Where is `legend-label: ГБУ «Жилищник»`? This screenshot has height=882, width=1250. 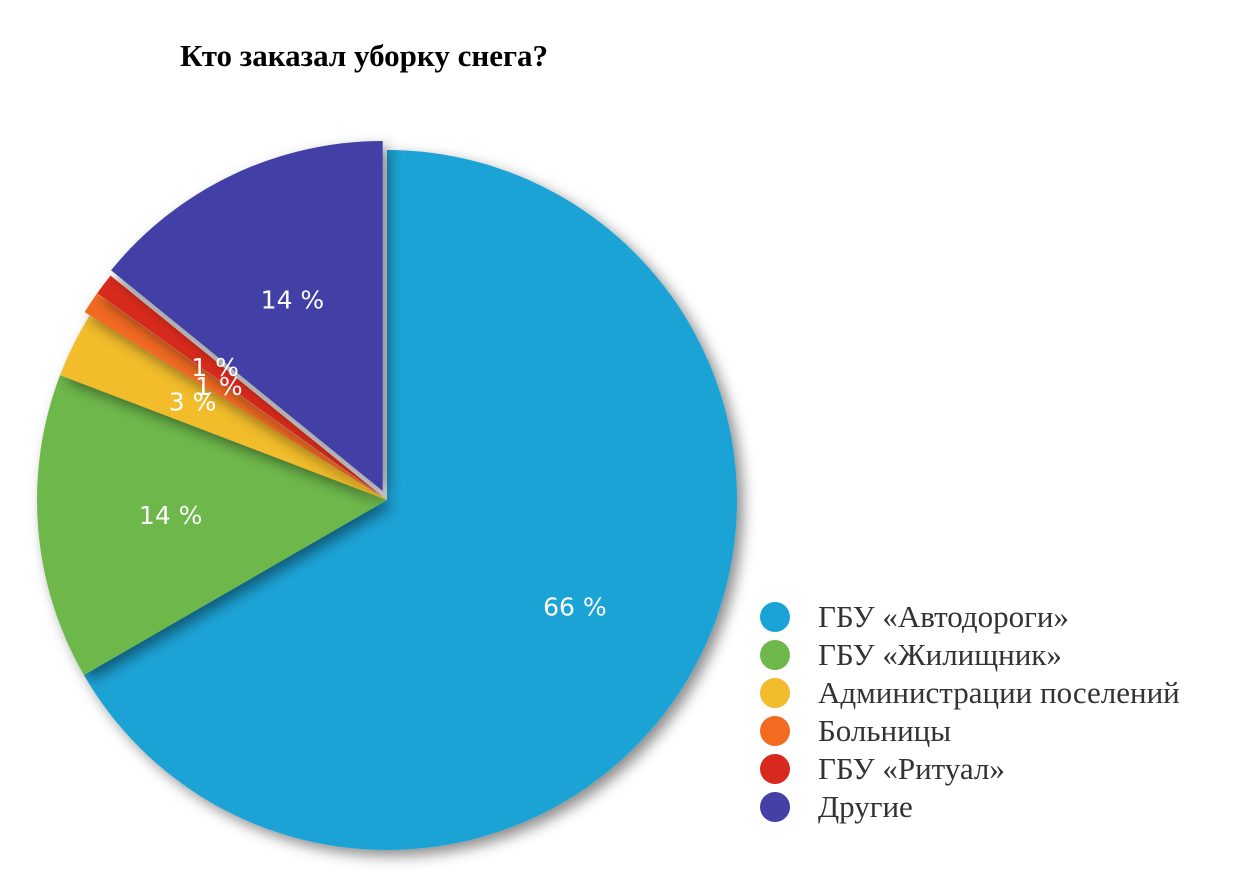 legend-label: ГБУ «Жилищник» is located at coordinates (940, 654).